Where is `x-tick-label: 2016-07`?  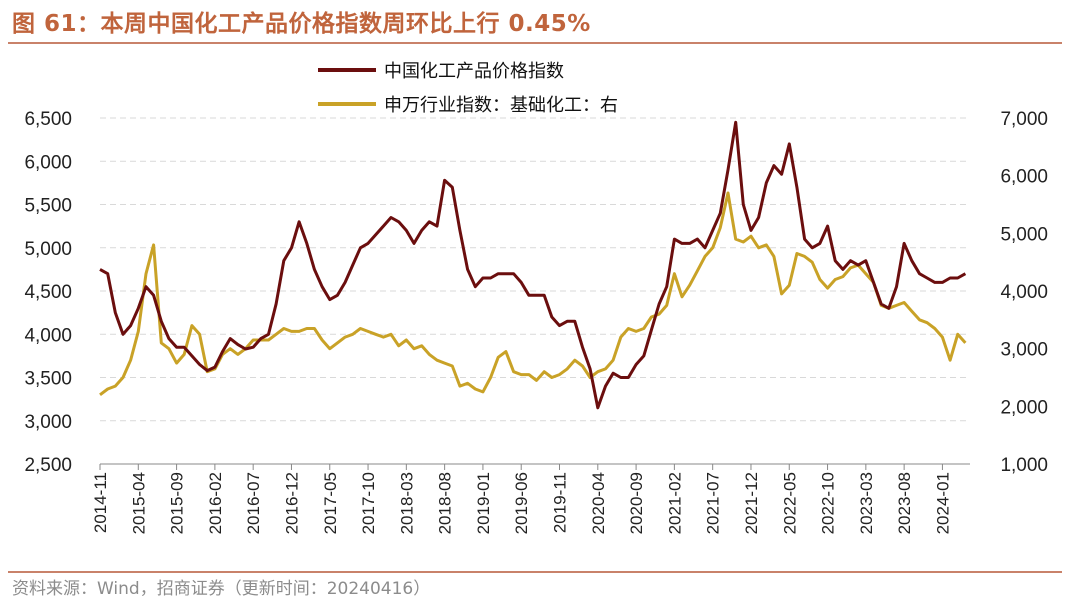 x-tick-label: 2016-07 is located at coordinates (253, 503).